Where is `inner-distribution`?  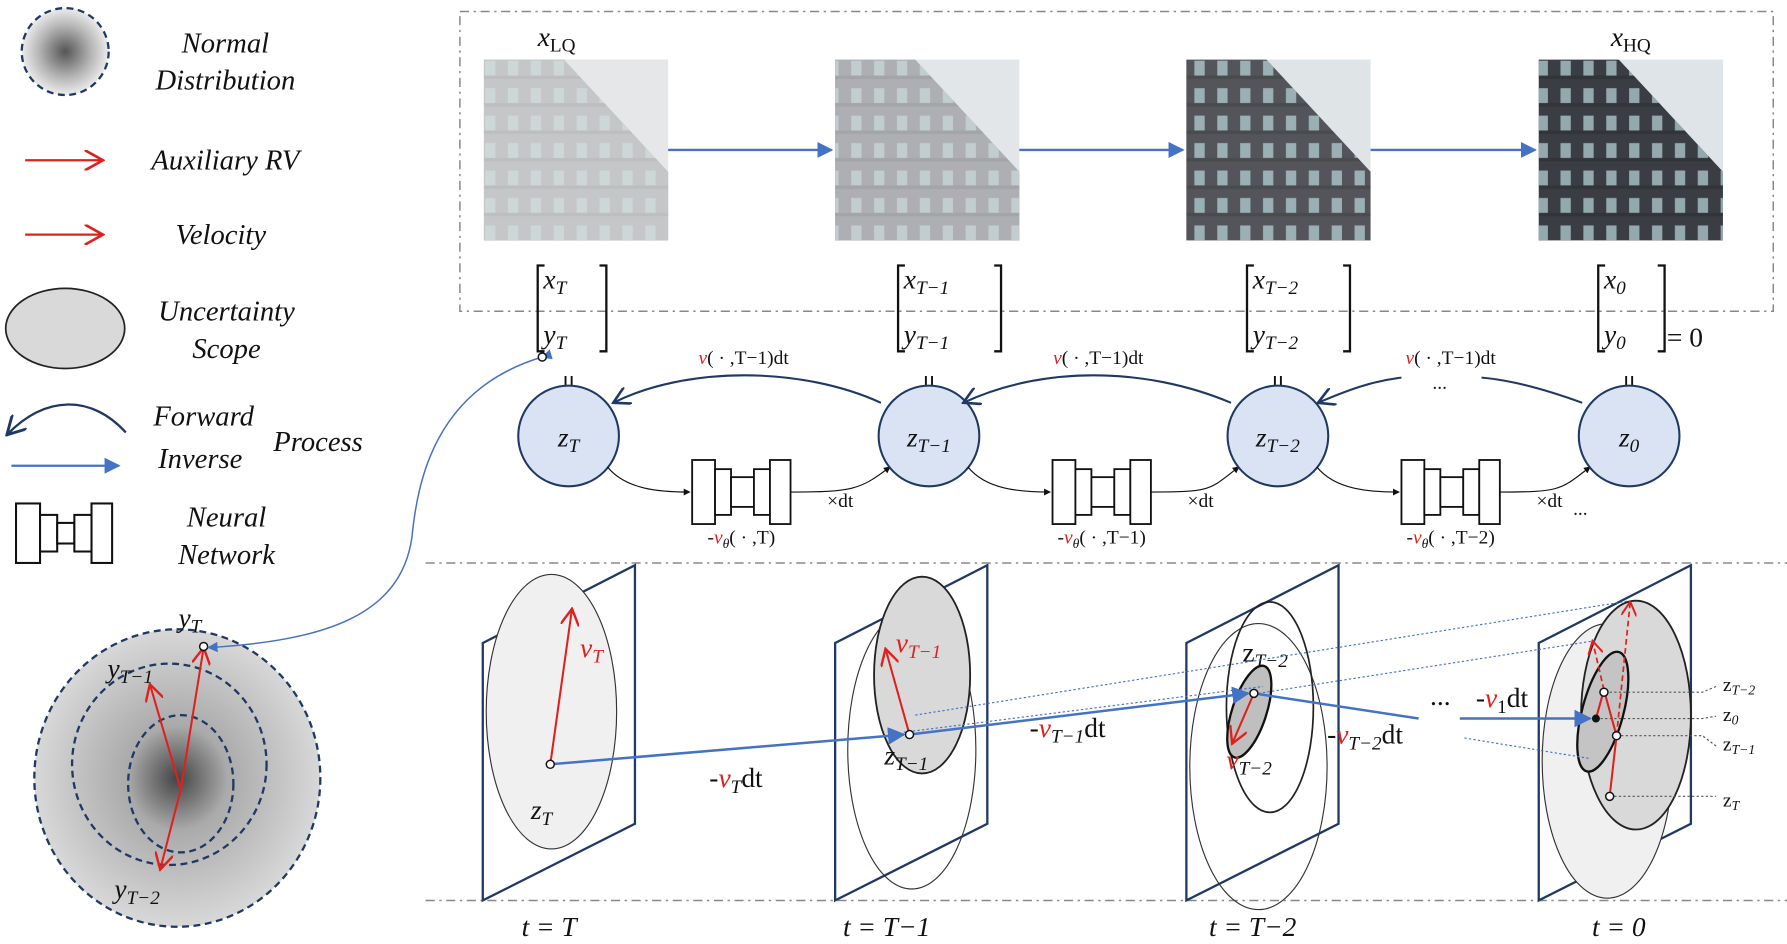 inner-distribution is located at coordinates (180, 783).